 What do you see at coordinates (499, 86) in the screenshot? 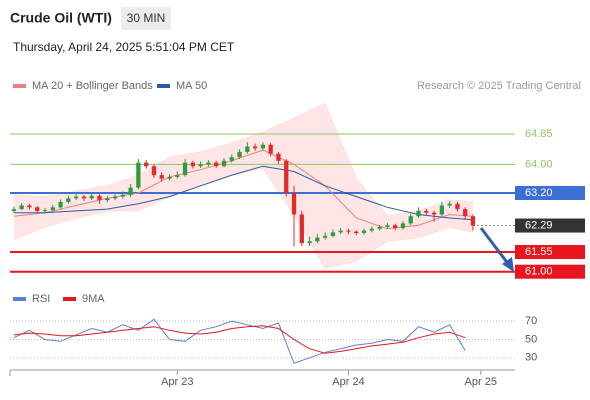
I see `credit: Research © 2025 Trading Central` at bounding box center [499, 86].